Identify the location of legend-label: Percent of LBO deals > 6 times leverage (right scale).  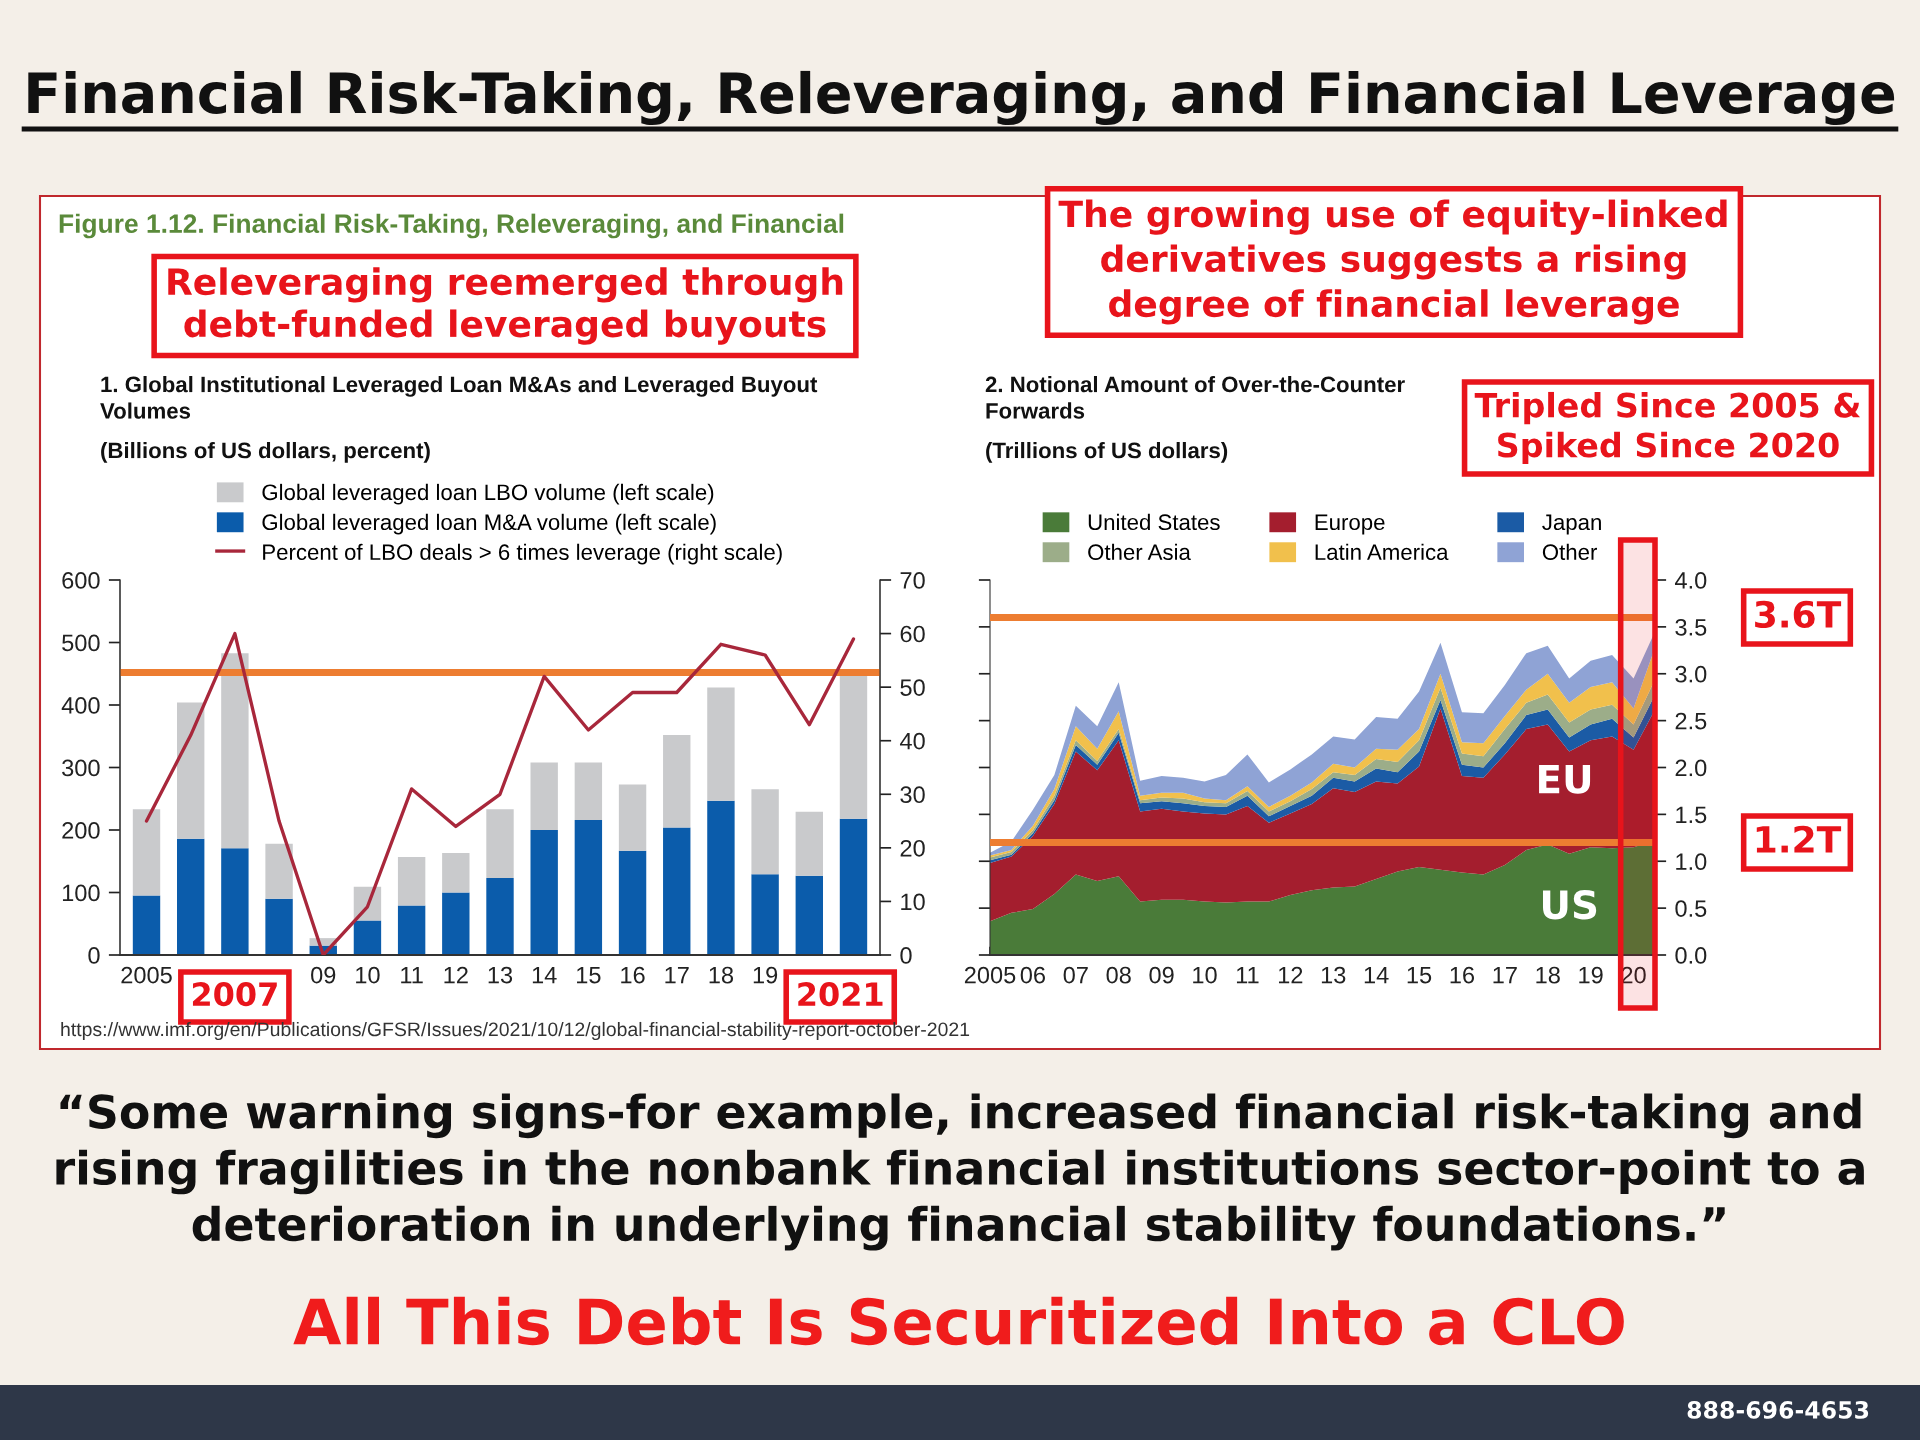
(522, 554).